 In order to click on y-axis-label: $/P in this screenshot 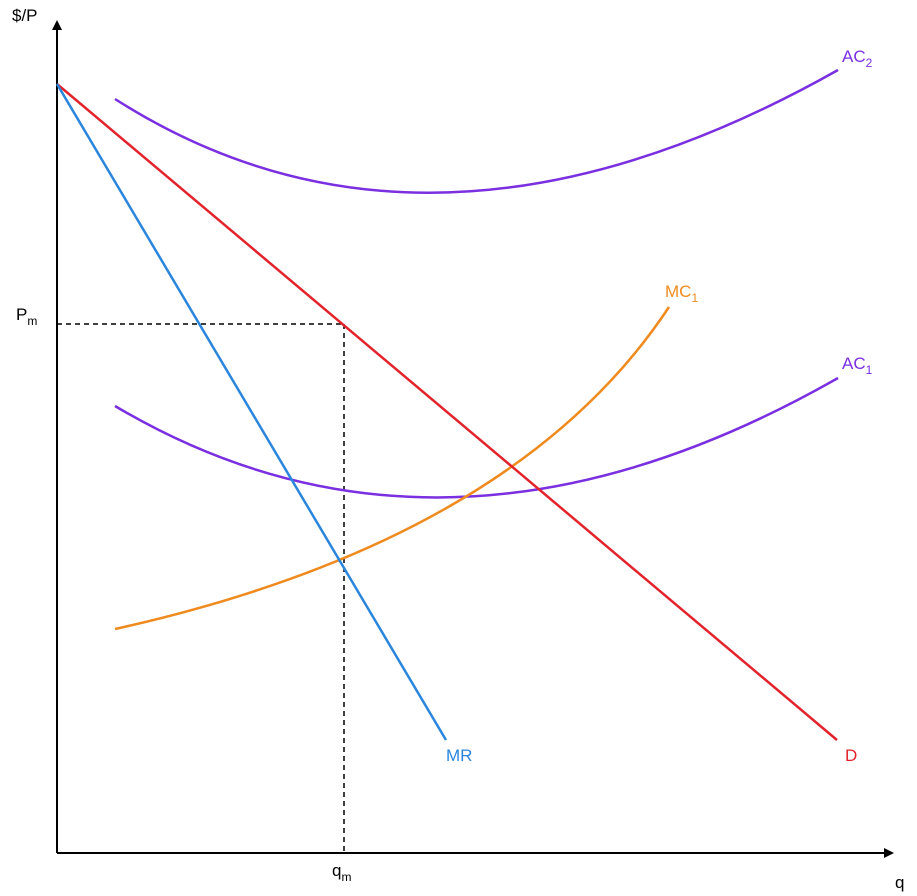, I will do `click(25, 15)`.